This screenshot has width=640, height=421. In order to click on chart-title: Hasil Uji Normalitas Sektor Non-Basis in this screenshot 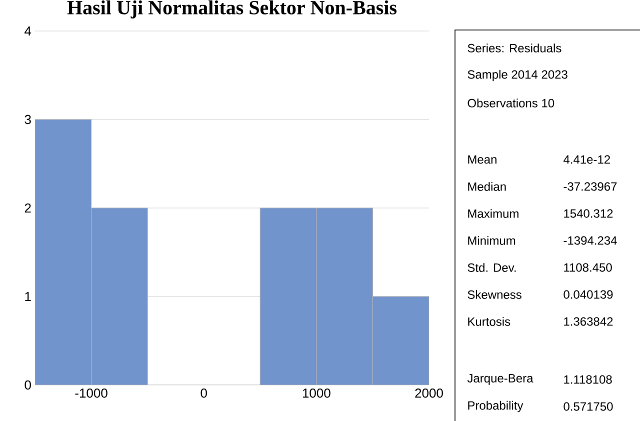, I will do `click(232, 9)`.